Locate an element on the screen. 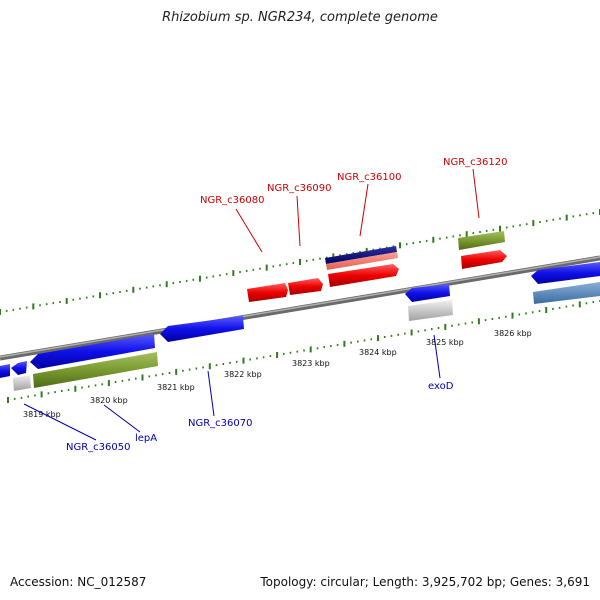 The width and height of the screenshot is (600, 600). genome-title: Rhizobium sp. NGR234, complete genome is located at coordinates (300, 17).